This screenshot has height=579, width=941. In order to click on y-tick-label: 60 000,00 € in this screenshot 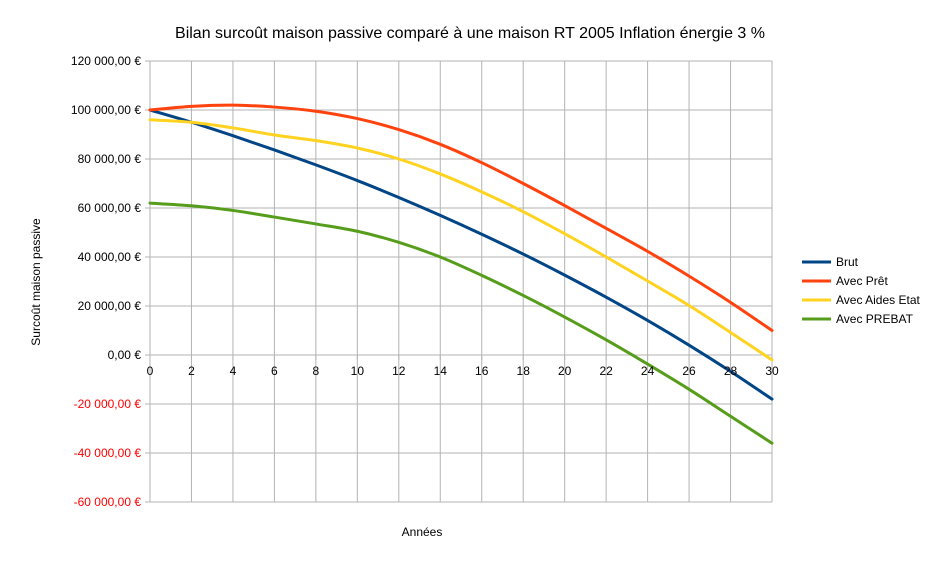, I will do `click(110, 208)`.